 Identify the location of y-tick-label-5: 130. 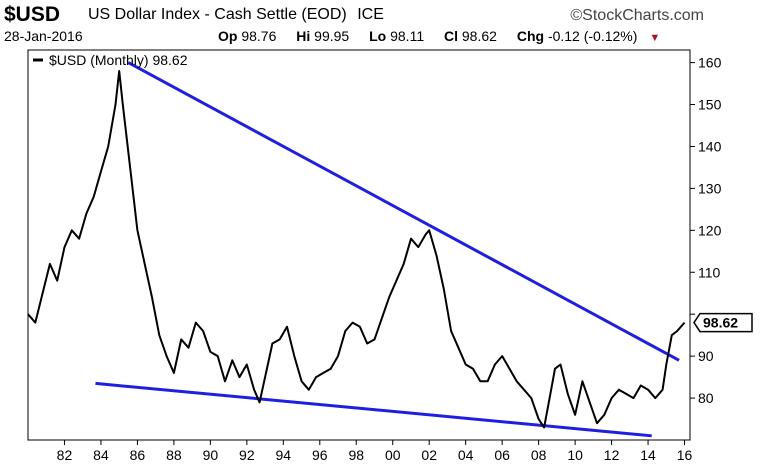
(710, 188).